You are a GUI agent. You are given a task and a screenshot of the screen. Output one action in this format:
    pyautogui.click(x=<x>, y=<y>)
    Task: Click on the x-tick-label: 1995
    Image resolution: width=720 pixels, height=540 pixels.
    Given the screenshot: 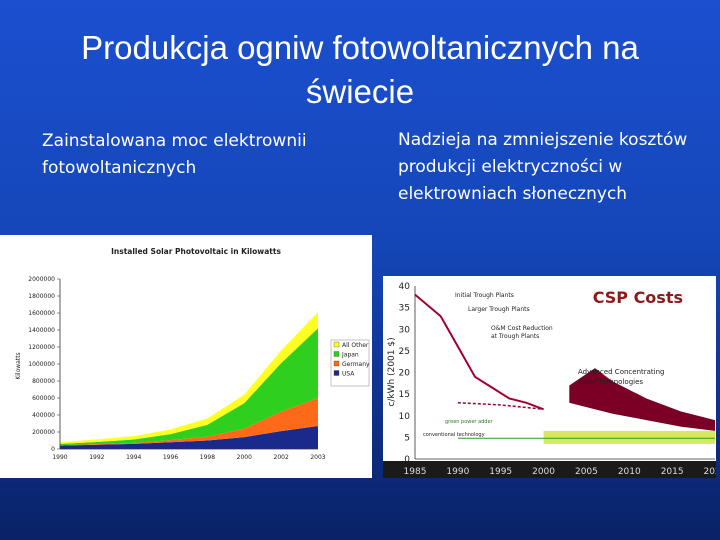 What is the action you would take?
    pyautogui.click(x=500, y=472)
    